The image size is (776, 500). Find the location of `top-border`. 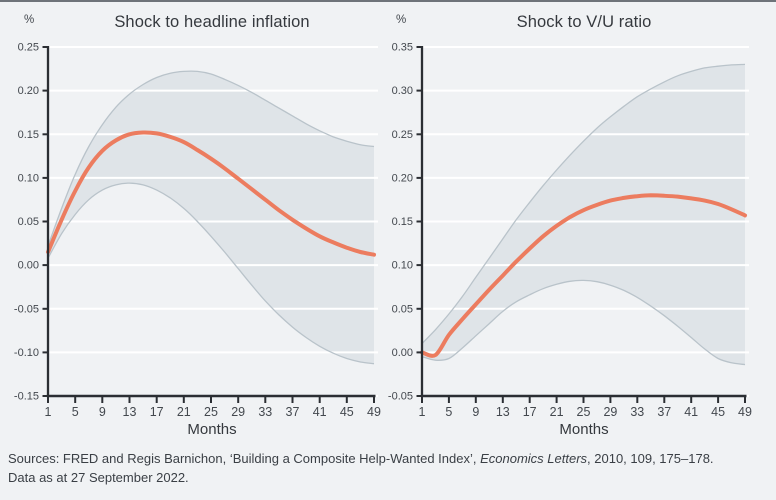

top-border is located at coordinates (388, 1).